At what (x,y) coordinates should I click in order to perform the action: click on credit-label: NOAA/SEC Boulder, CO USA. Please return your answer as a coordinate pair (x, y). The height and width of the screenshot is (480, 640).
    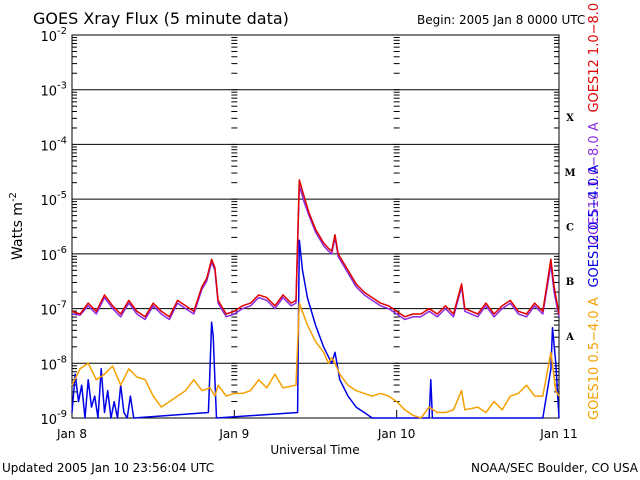
    Looking at the image, I should click on (555, 468).